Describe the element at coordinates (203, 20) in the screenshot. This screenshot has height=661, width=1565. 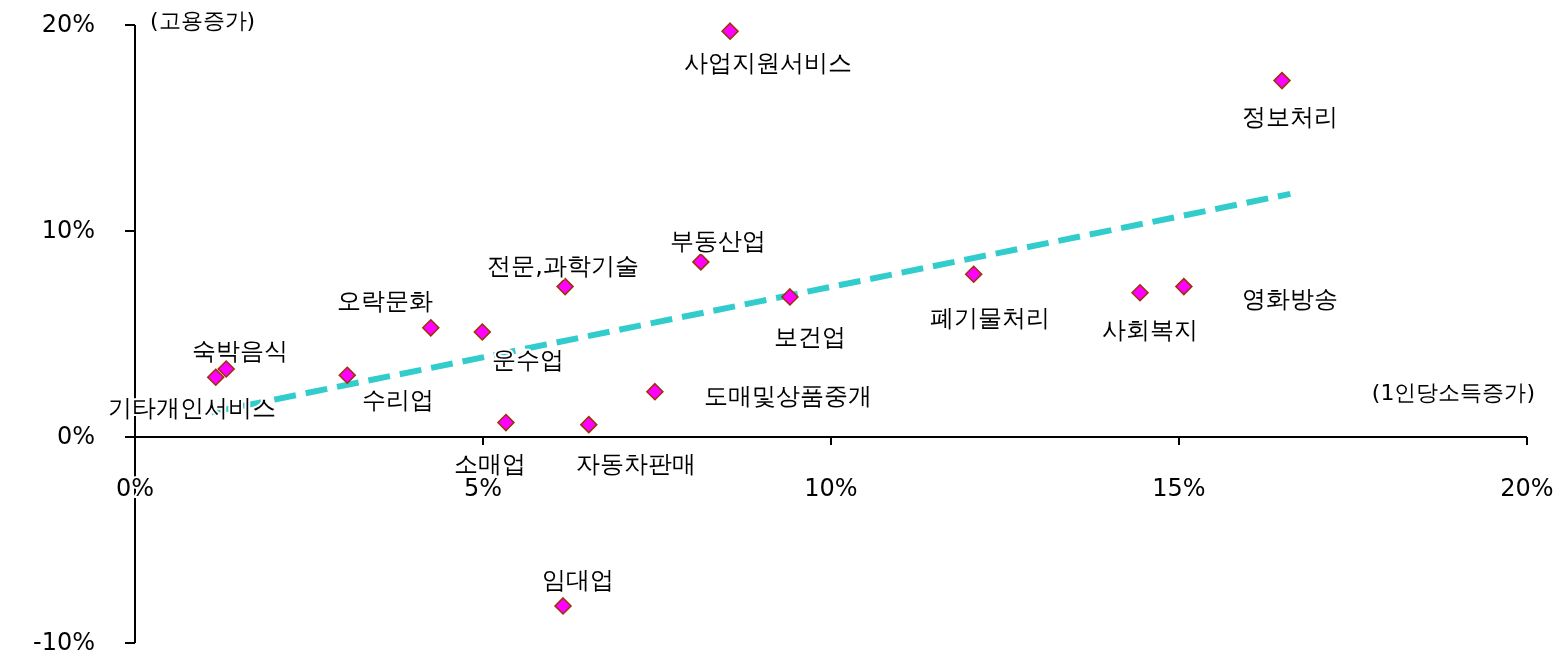
I see `y-axis-title: (고용증가)` at that location.